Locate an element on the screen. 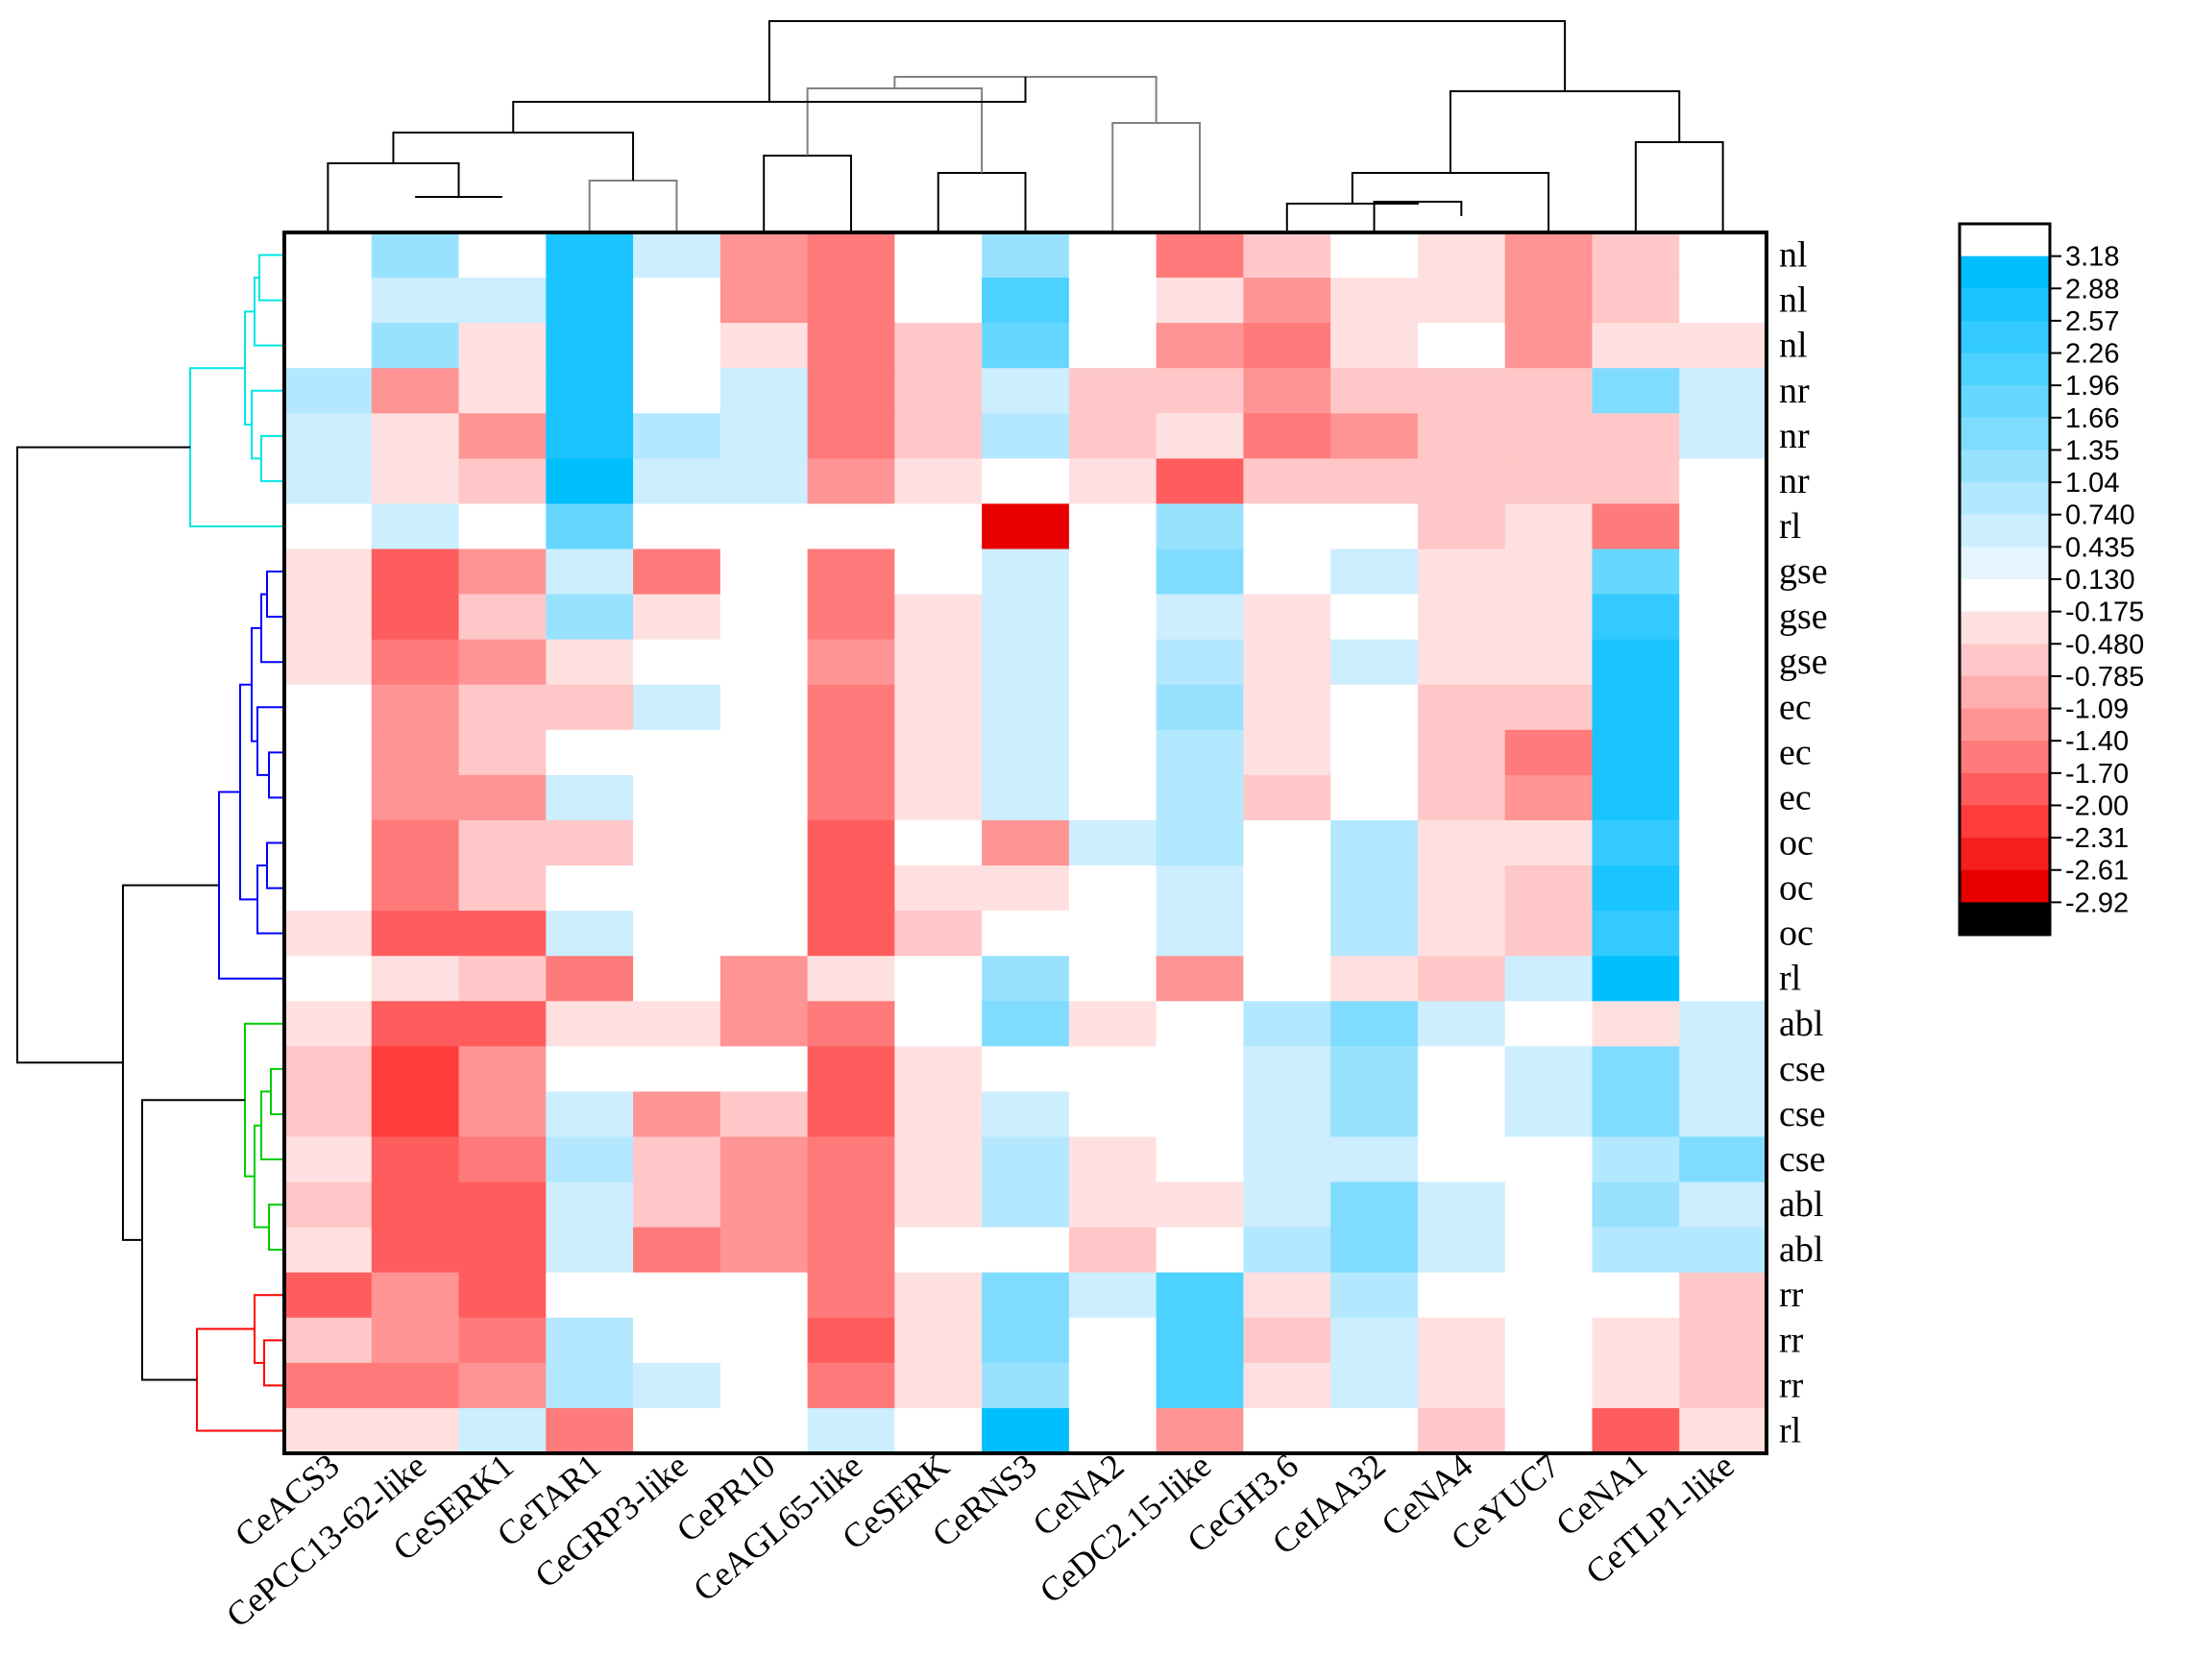 This screenshot has height=1680, width=2193. legend-swatch is located at coordinates (2005, 886).